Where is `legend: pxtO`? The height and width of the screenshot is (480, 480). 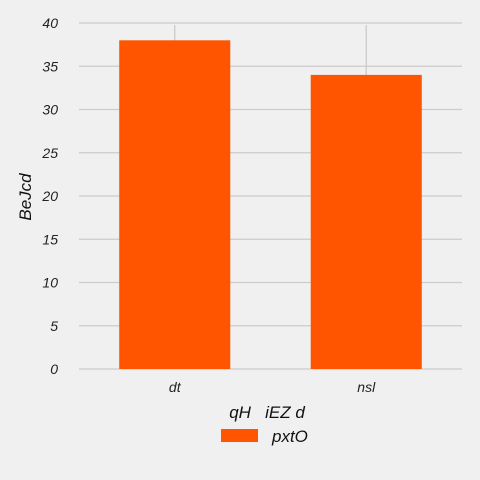 legend: pxtO is located at coordinates (264, 436).